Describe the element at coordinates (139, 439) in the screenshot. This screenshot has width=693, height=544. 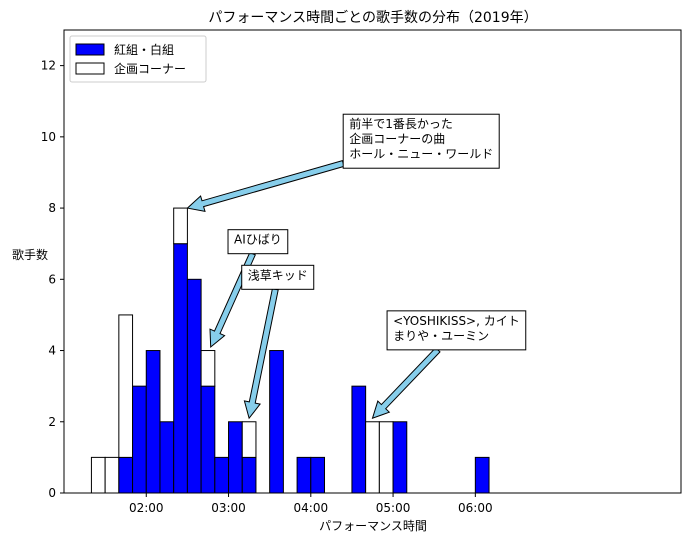
I see `bar-series0-bin3` at that location.